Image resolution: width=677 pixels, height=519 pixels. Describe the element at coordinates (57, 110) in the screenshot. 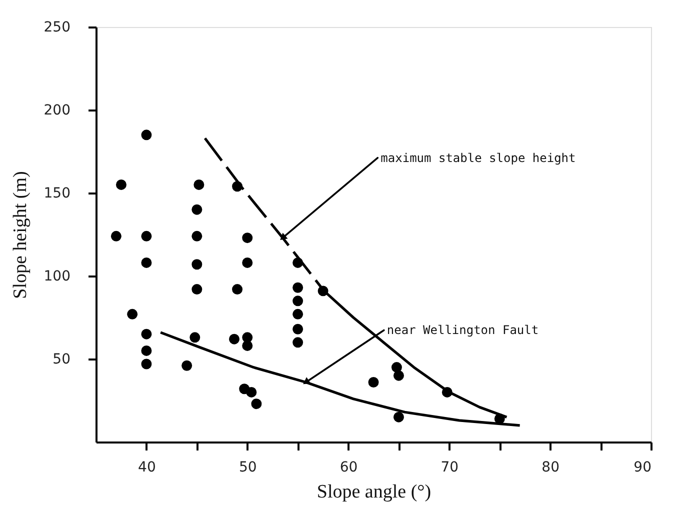

I see `y-tick-label: 200` at that location.